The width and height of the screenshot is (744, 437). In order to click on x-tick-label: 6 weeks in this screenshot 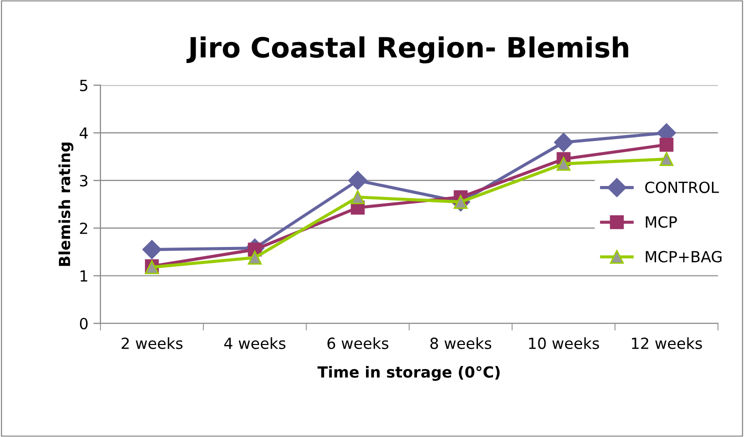, I will do `click(357, 343)`.